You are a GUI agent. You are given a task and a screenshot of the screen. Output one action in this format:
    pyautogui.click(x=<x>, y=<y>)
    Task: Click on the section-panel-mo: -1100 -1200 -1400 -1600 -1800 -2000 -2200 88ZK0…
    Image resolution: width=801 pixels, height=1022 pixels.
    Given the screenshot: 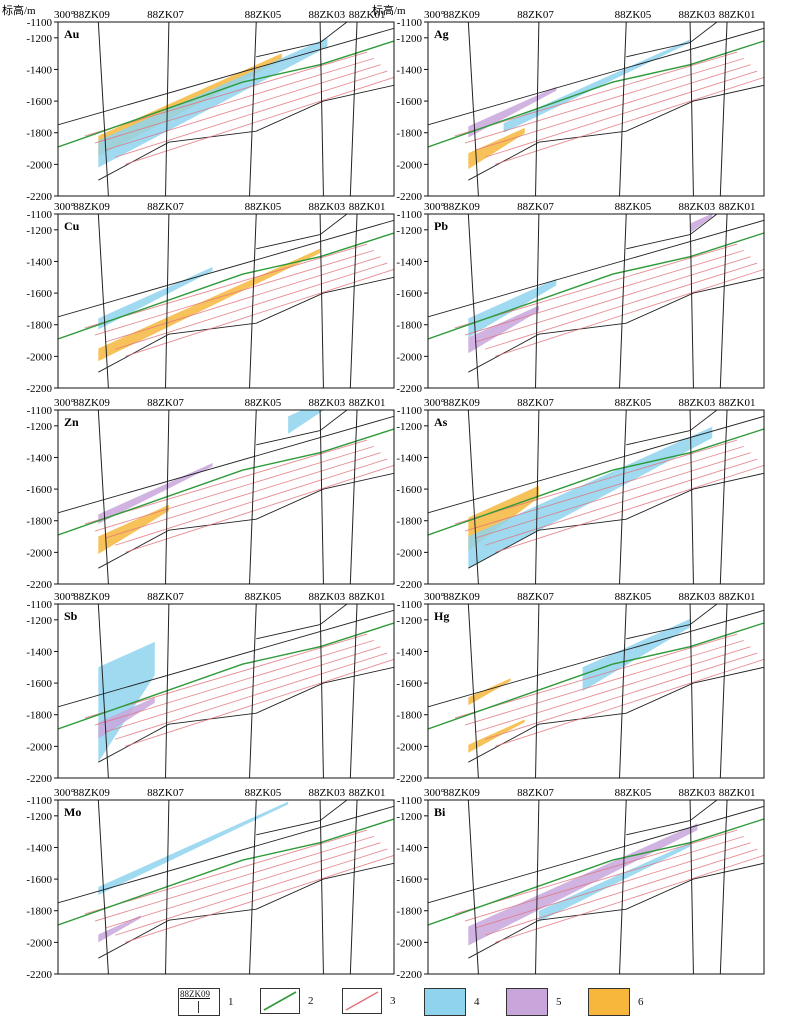 What is the action you would take?
    pyautogui.click(x=210, y=884)
    